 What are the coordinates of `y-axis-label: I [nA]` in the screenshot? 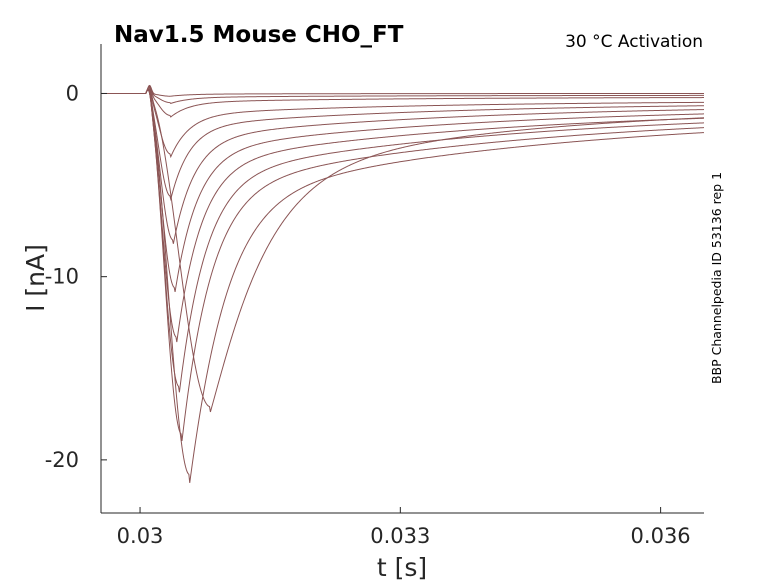 It's located at (35, 278).